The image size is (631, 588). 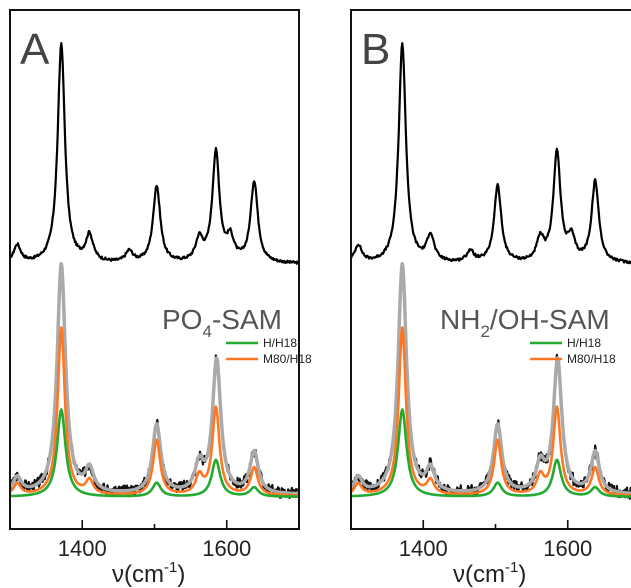 I want to click on panel-a-sample-label: PO4-SAM, so click(x=222, y=322).